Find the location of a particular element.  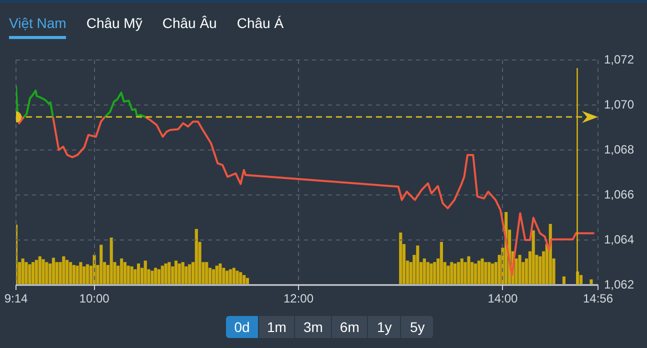

y-tick-label: 1,072 is located at coordinates (619, 59).